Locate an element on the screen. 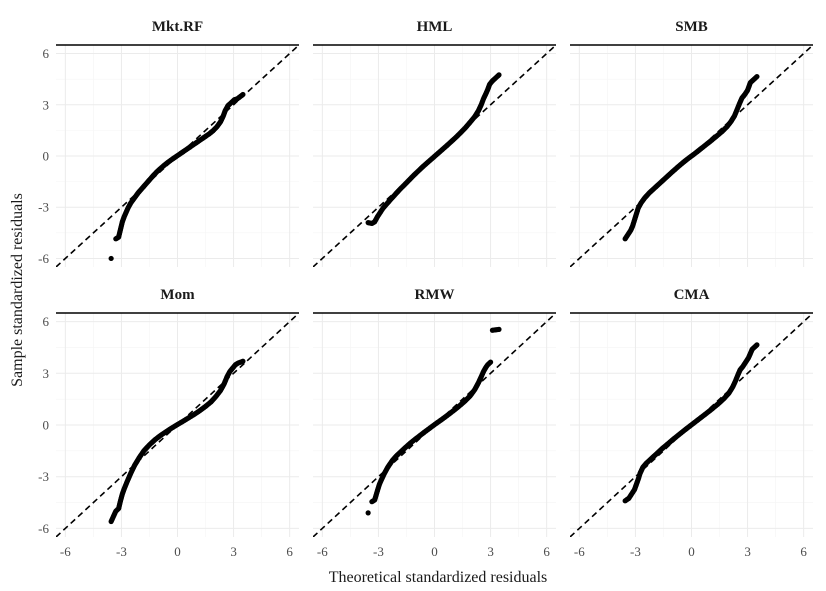 This screenshot has height=591, width=826. y-tick-label: -3 is located at coordinates (43, 207).